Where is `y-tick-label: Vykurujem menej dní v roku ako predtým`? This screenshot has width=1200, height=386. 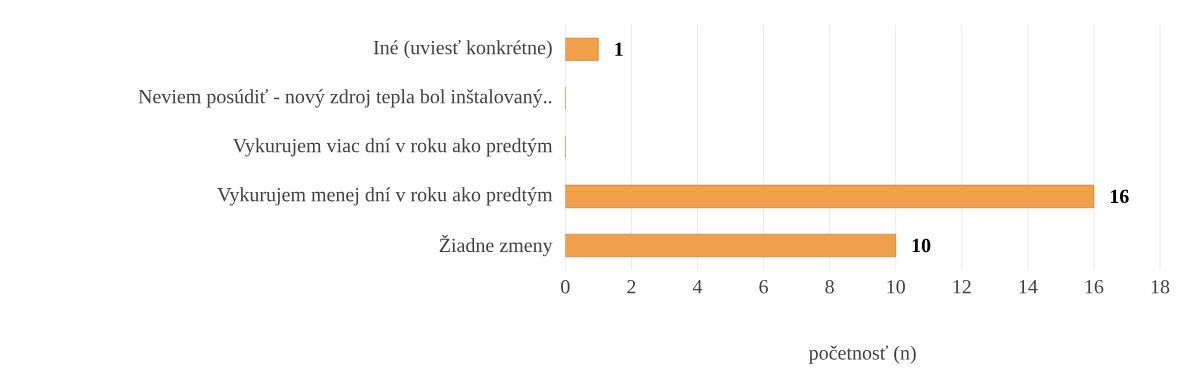
y-tick-label: Vykurujem menej dní v roku ako predtým is located at coordinates (385, 196).